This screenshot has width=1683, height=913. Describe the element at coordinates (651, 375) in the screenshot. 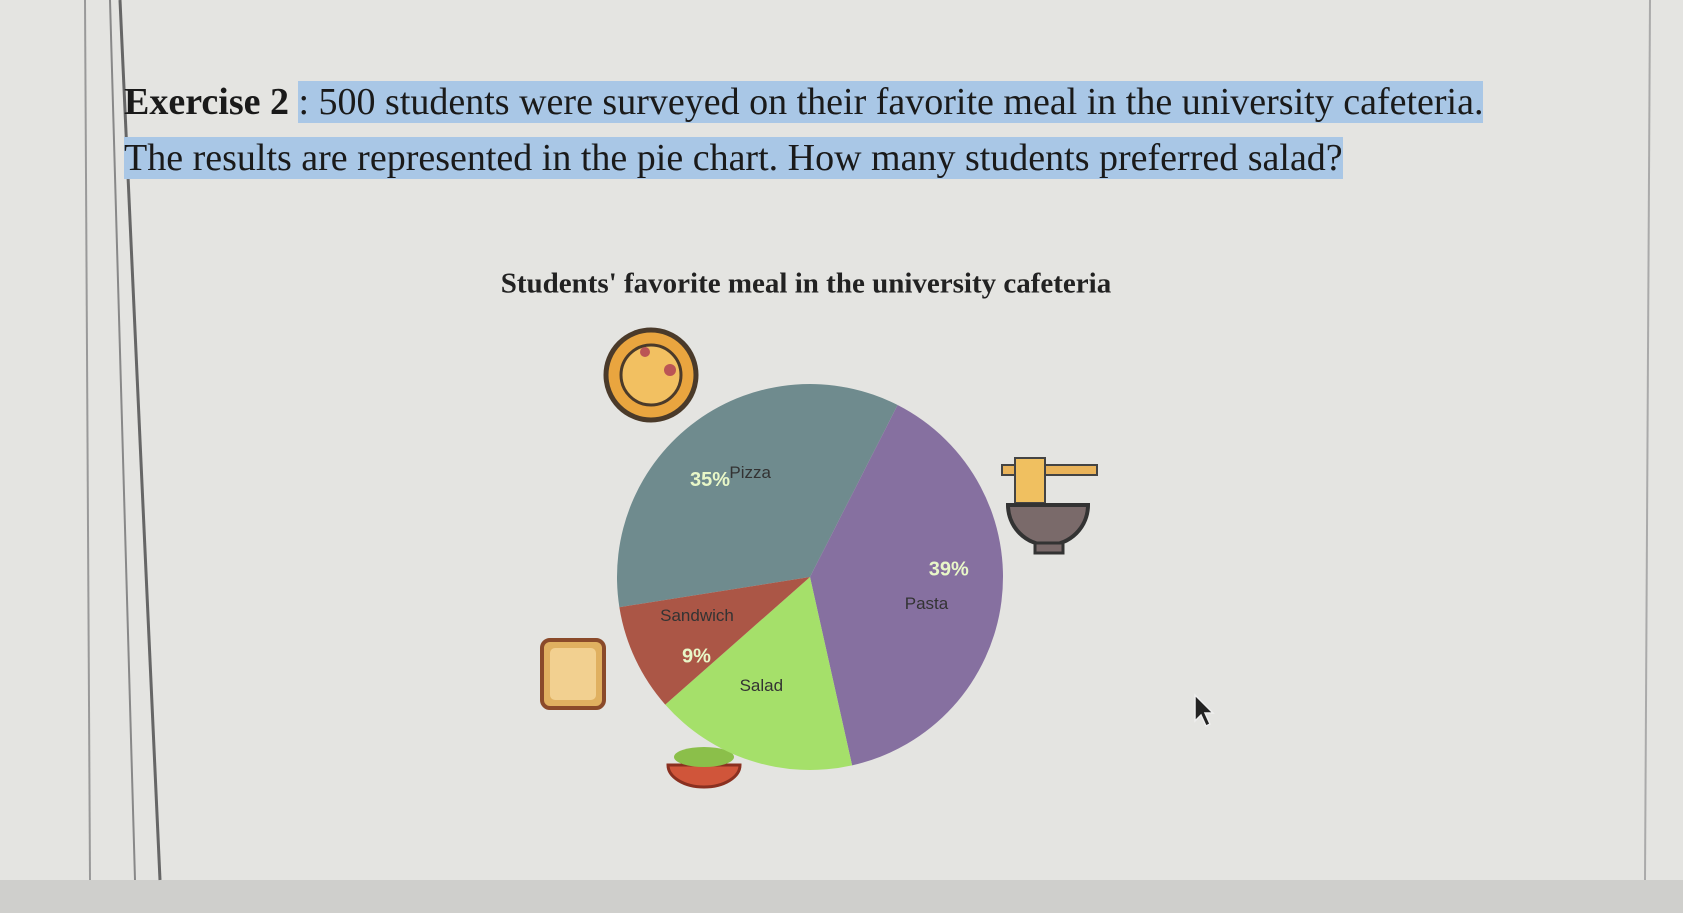

I see `pizza-icon` at that location.